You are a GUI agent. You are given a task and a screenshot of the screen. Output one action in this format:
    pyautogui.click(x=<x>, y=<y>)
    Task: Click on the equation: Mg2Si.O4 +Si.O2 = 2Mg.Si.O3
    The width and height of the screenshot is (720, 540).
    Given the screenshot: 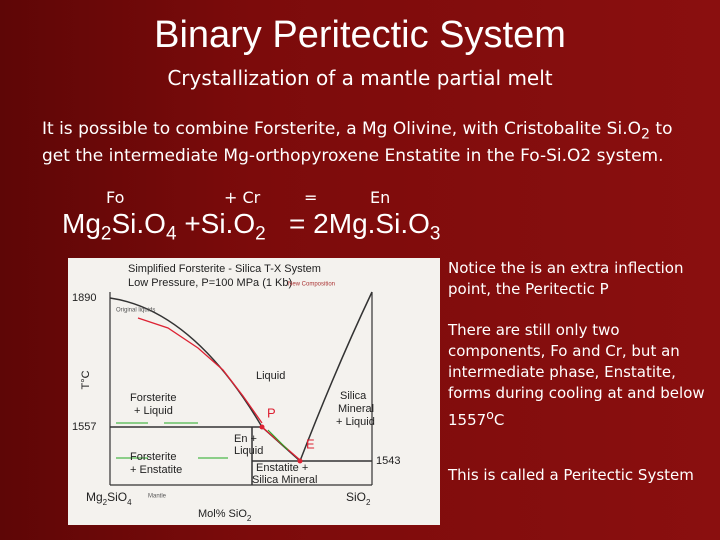 What is the action you would take?
    pyautogui.click(x=251, y=227)
    